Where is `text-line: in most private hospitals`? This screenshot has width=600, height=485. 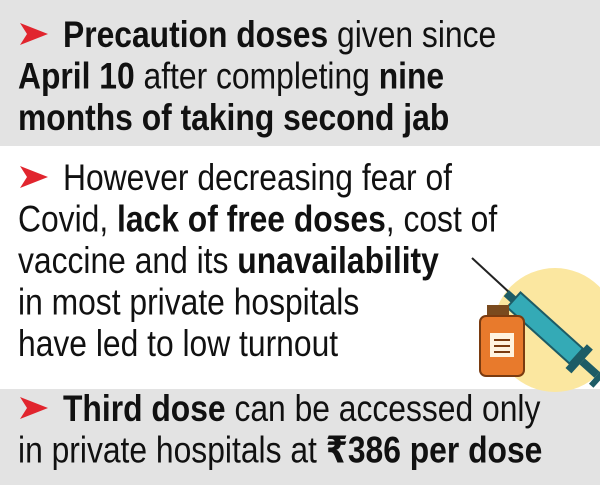
text-line: in most private hospitals is located at coordinates (188, 302).